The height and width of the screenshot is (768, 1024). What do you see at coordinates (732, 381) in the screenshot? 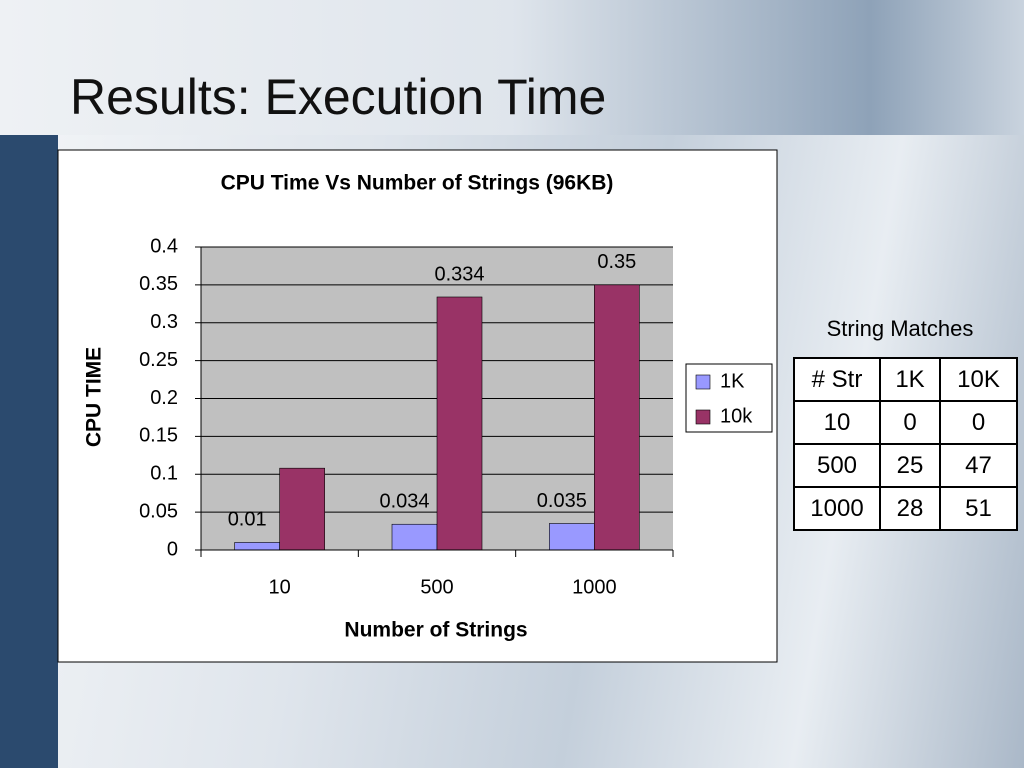
I see `legend-label: 1K` at bounding box center [732, 381].